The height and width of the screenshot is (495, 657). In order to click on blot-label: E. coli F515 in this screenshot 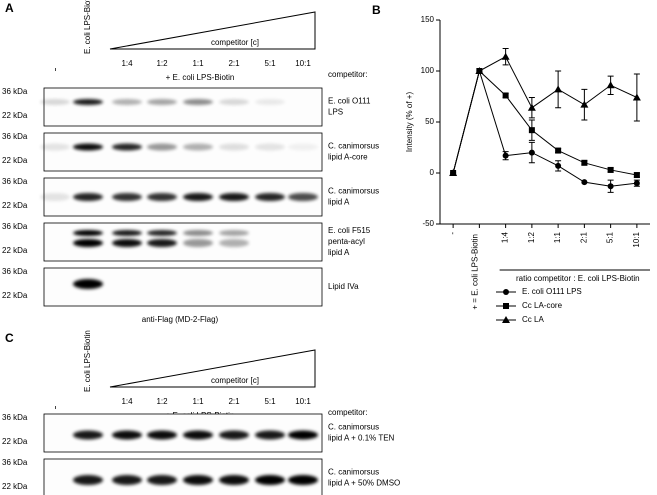, I will do `click(349, 230)`.